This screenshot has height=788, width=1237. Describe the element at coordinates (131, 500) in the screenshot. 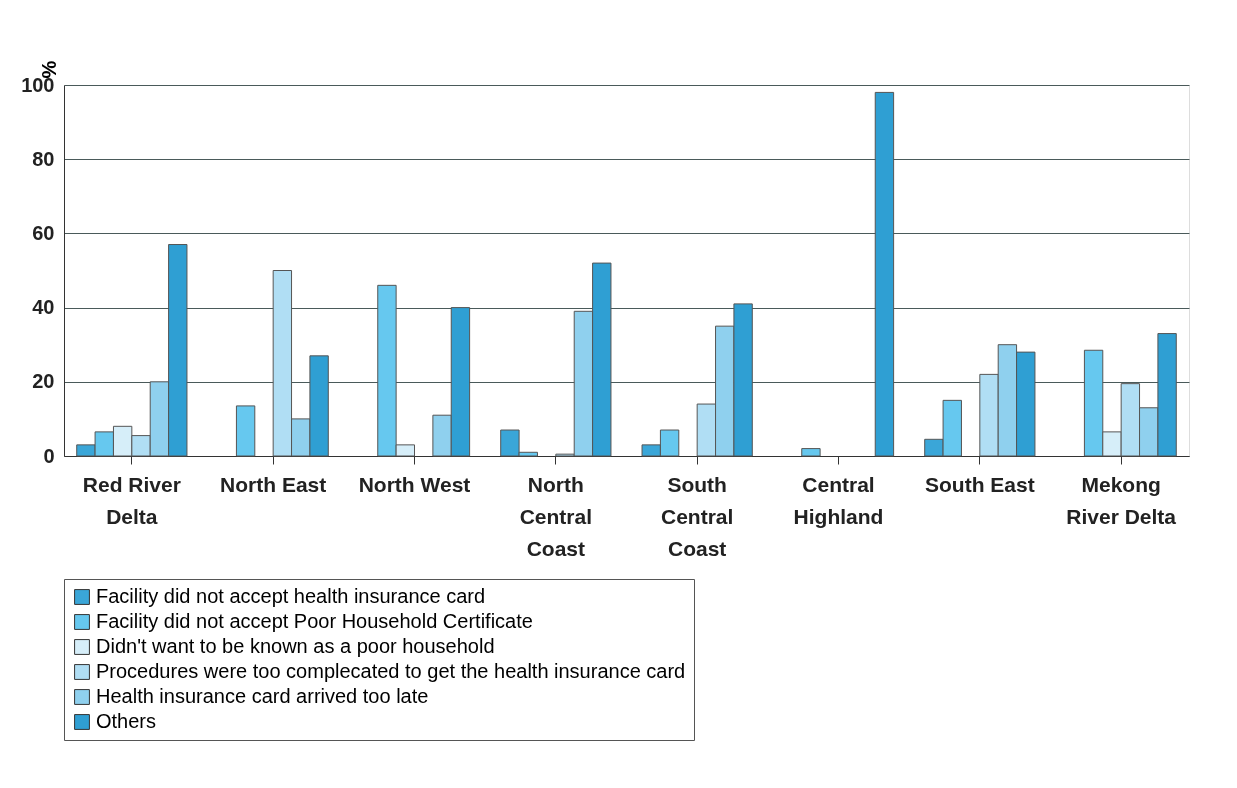

I see `x-tick-label: Red River Delta` at that location.